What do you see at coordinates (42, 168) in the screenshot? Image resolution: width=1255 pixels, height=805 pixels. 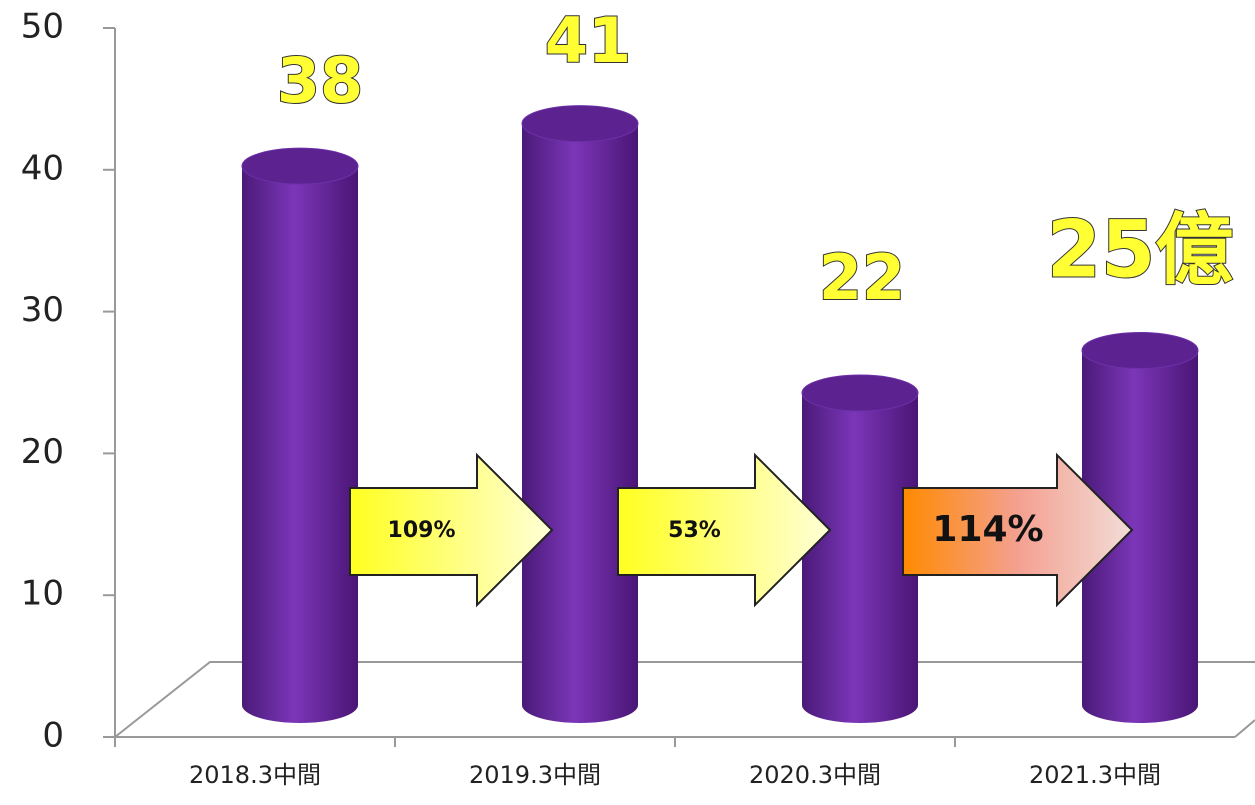 I see `y-tick-label: 40` at bounding box center [42, 168].